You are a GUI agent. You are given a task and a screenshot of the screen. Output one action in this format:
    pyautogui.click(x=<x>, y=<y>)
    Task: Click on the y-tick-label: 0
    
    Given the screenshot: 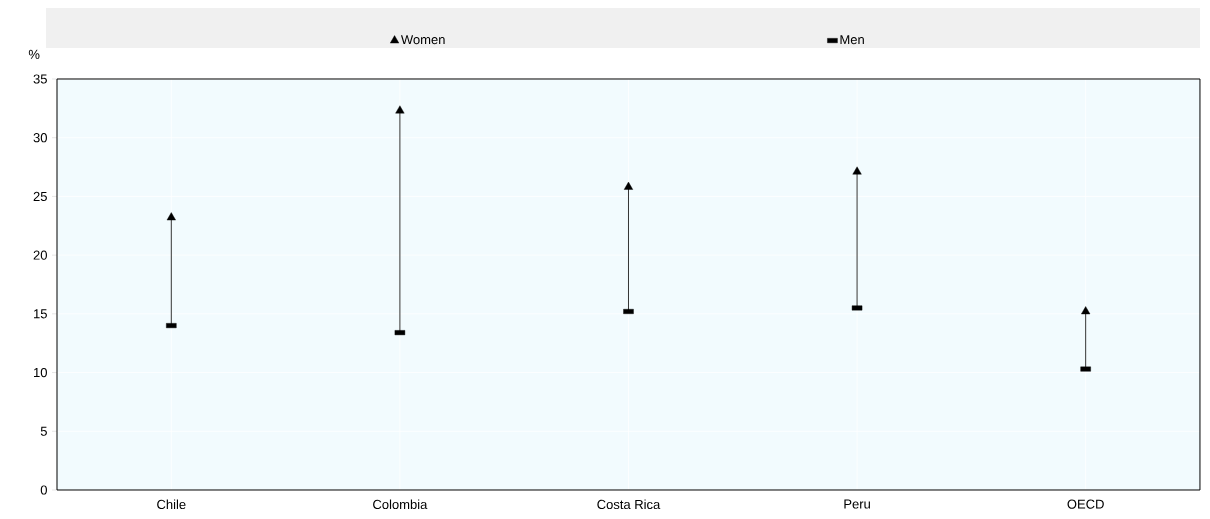 What is the action you would take?
    pyautogui.click(x=43, y=490)
    